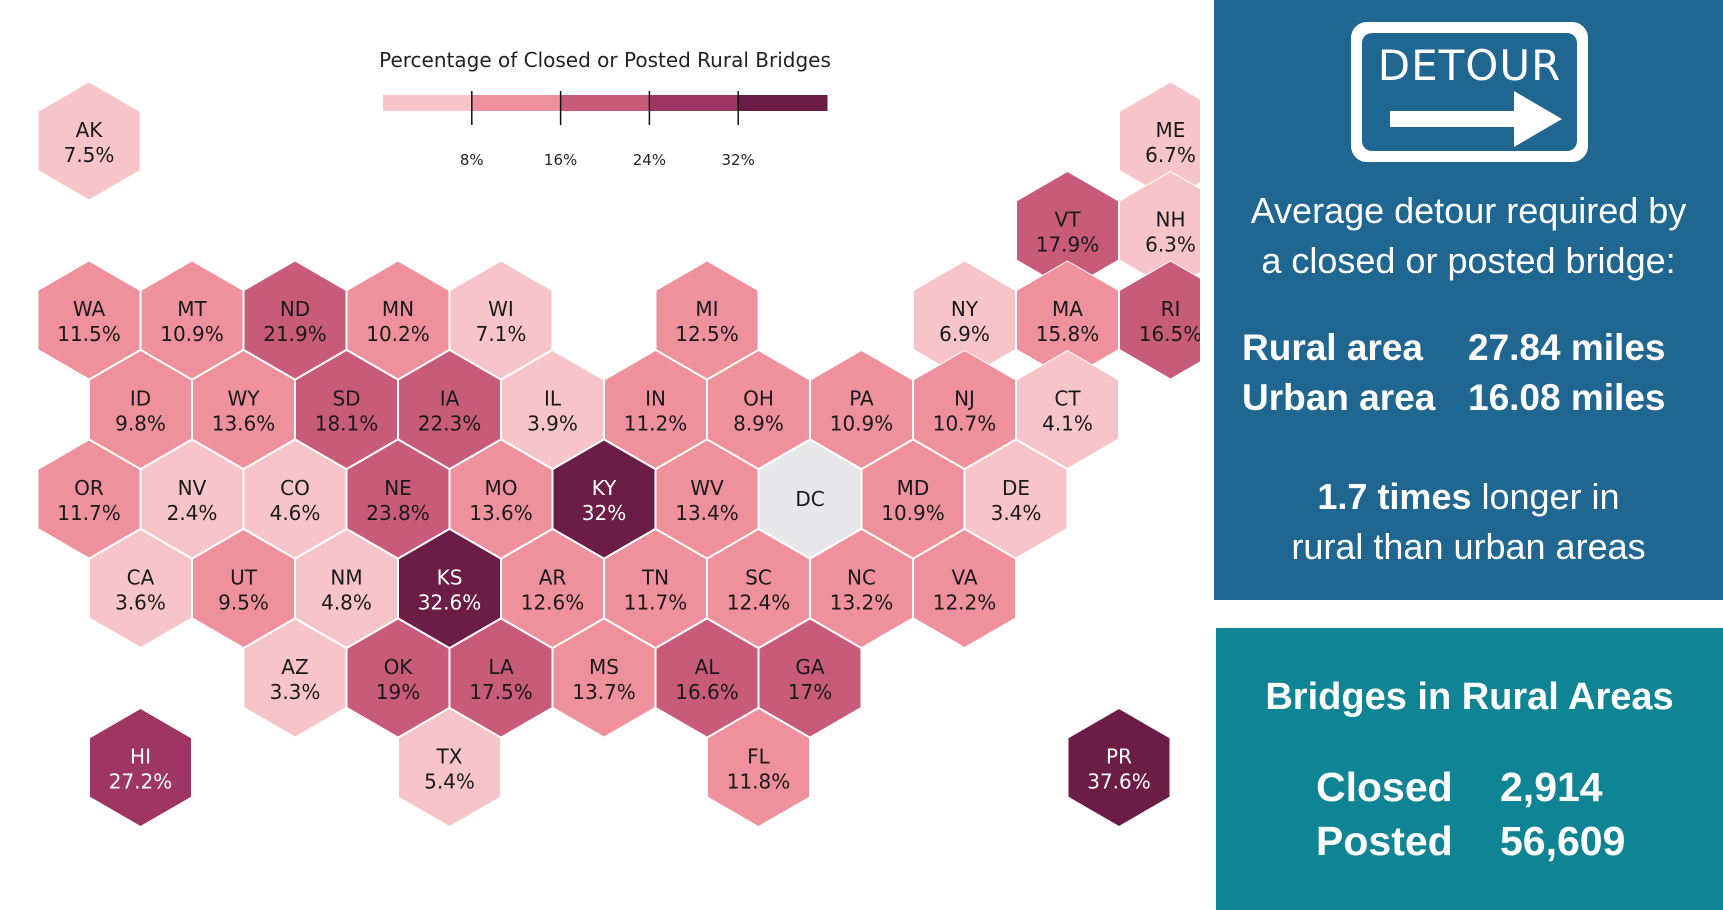  I want to click on posted-label: Posted, so click(1384, 841).